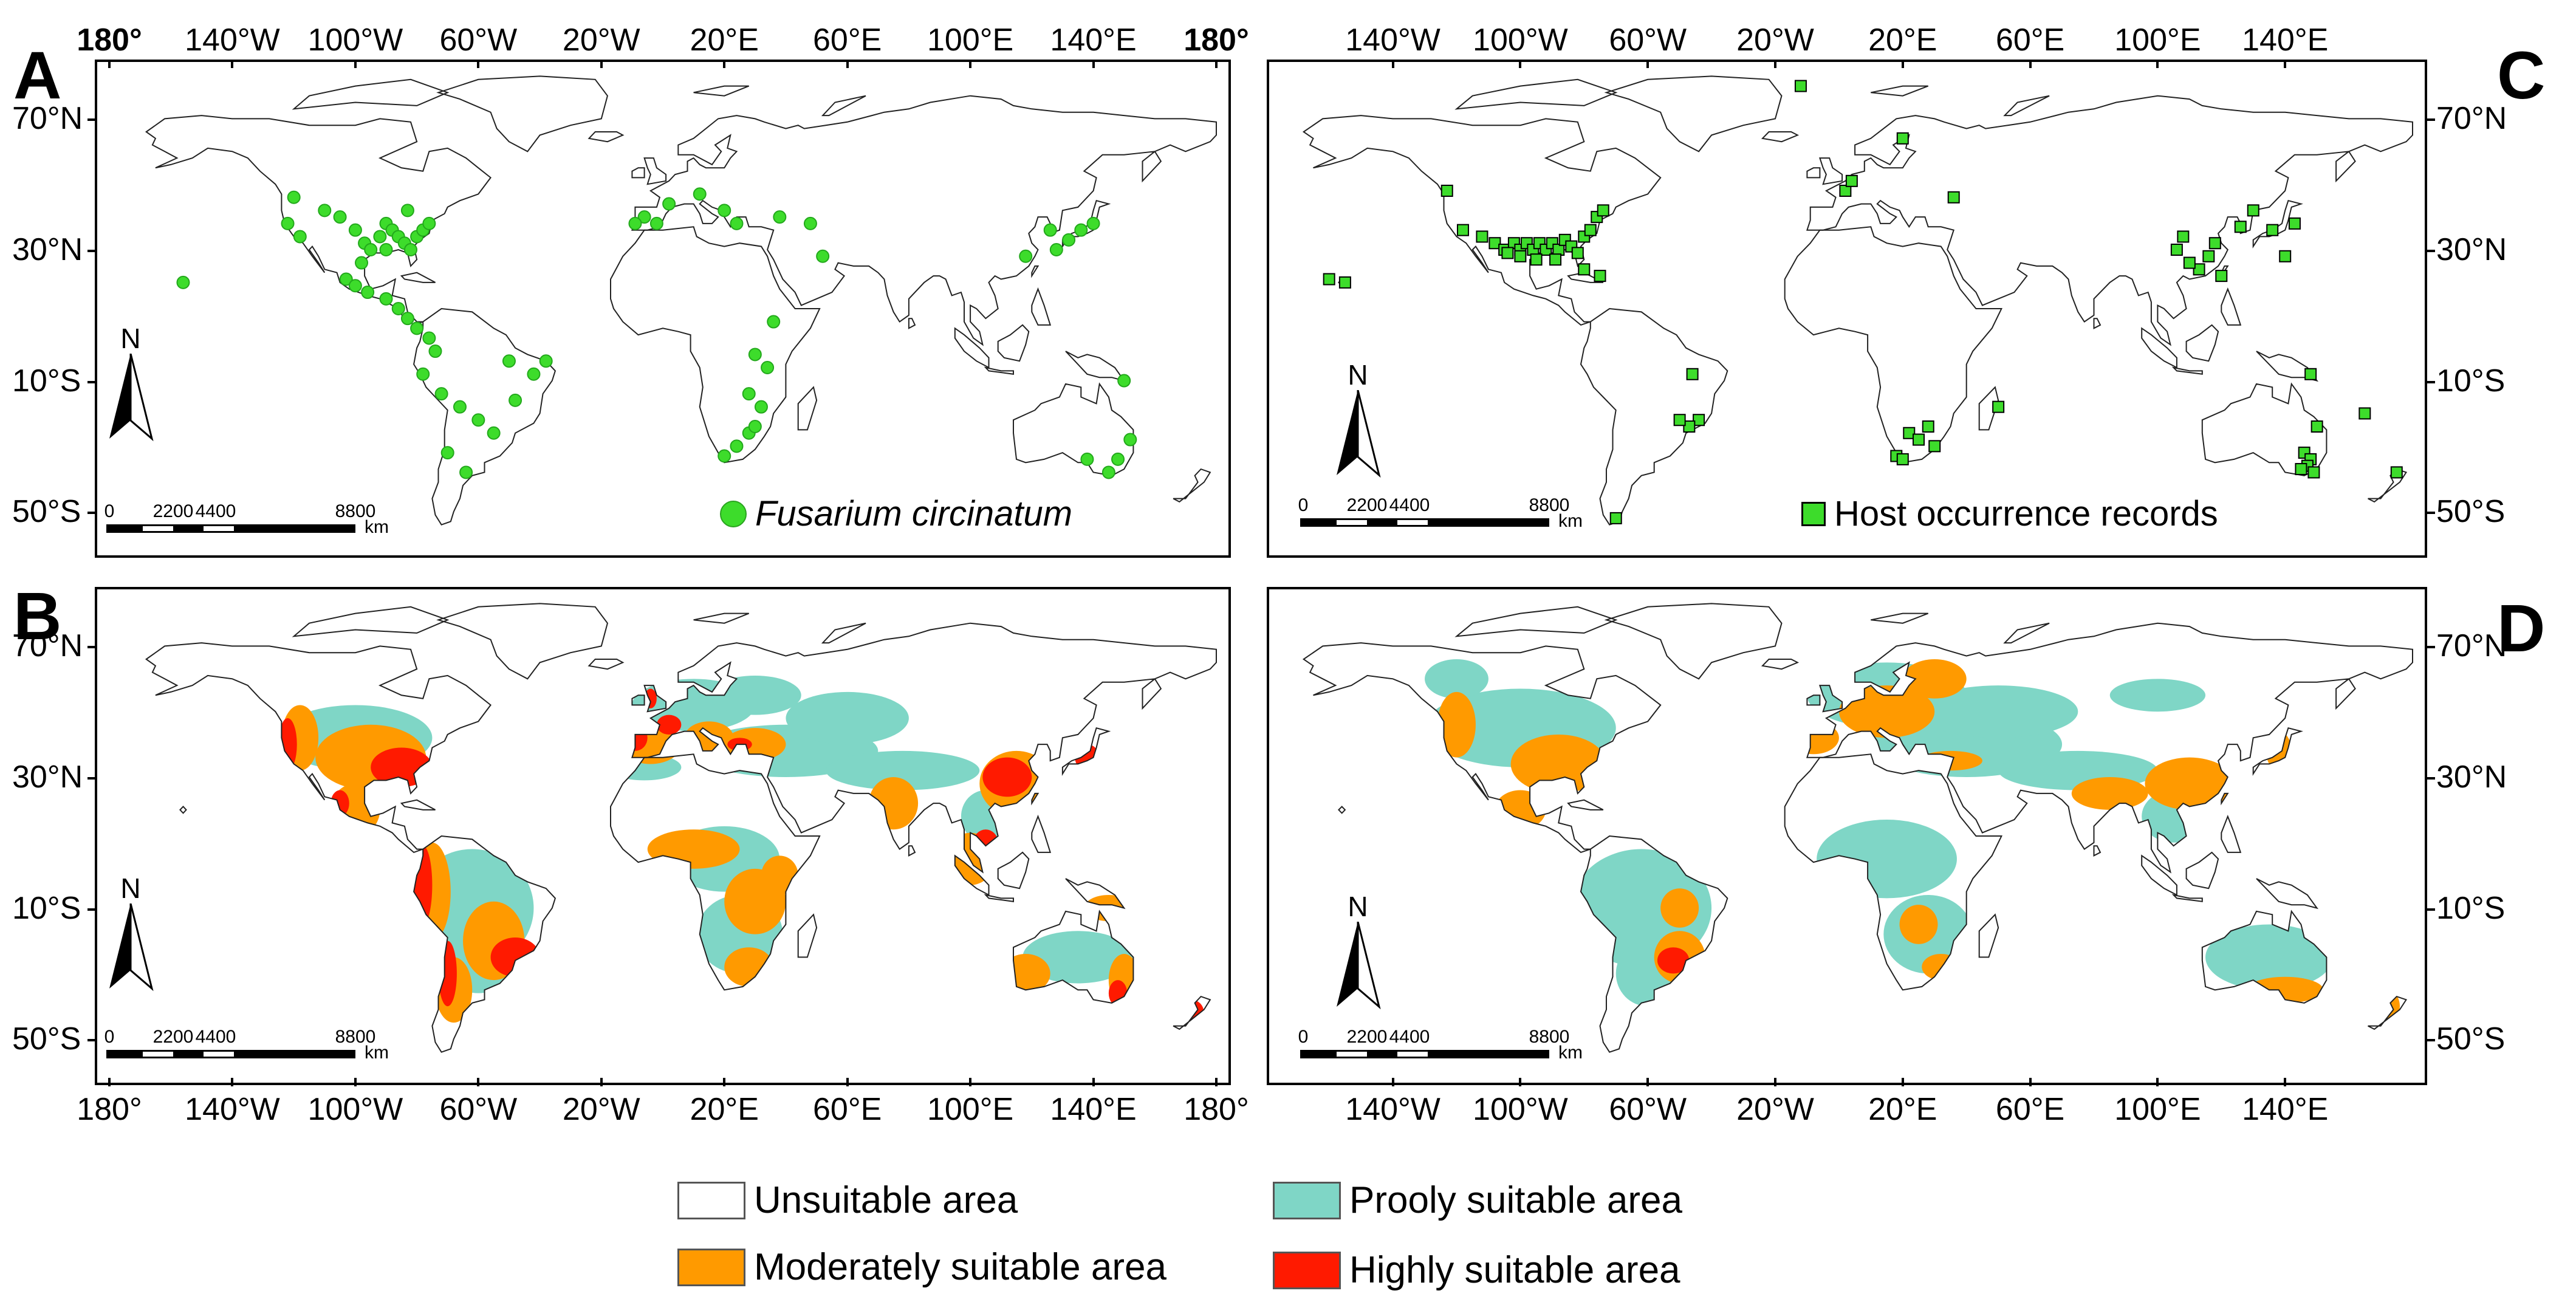  I want to click on host-legend: Host occurrence records, so click(2009, 513).